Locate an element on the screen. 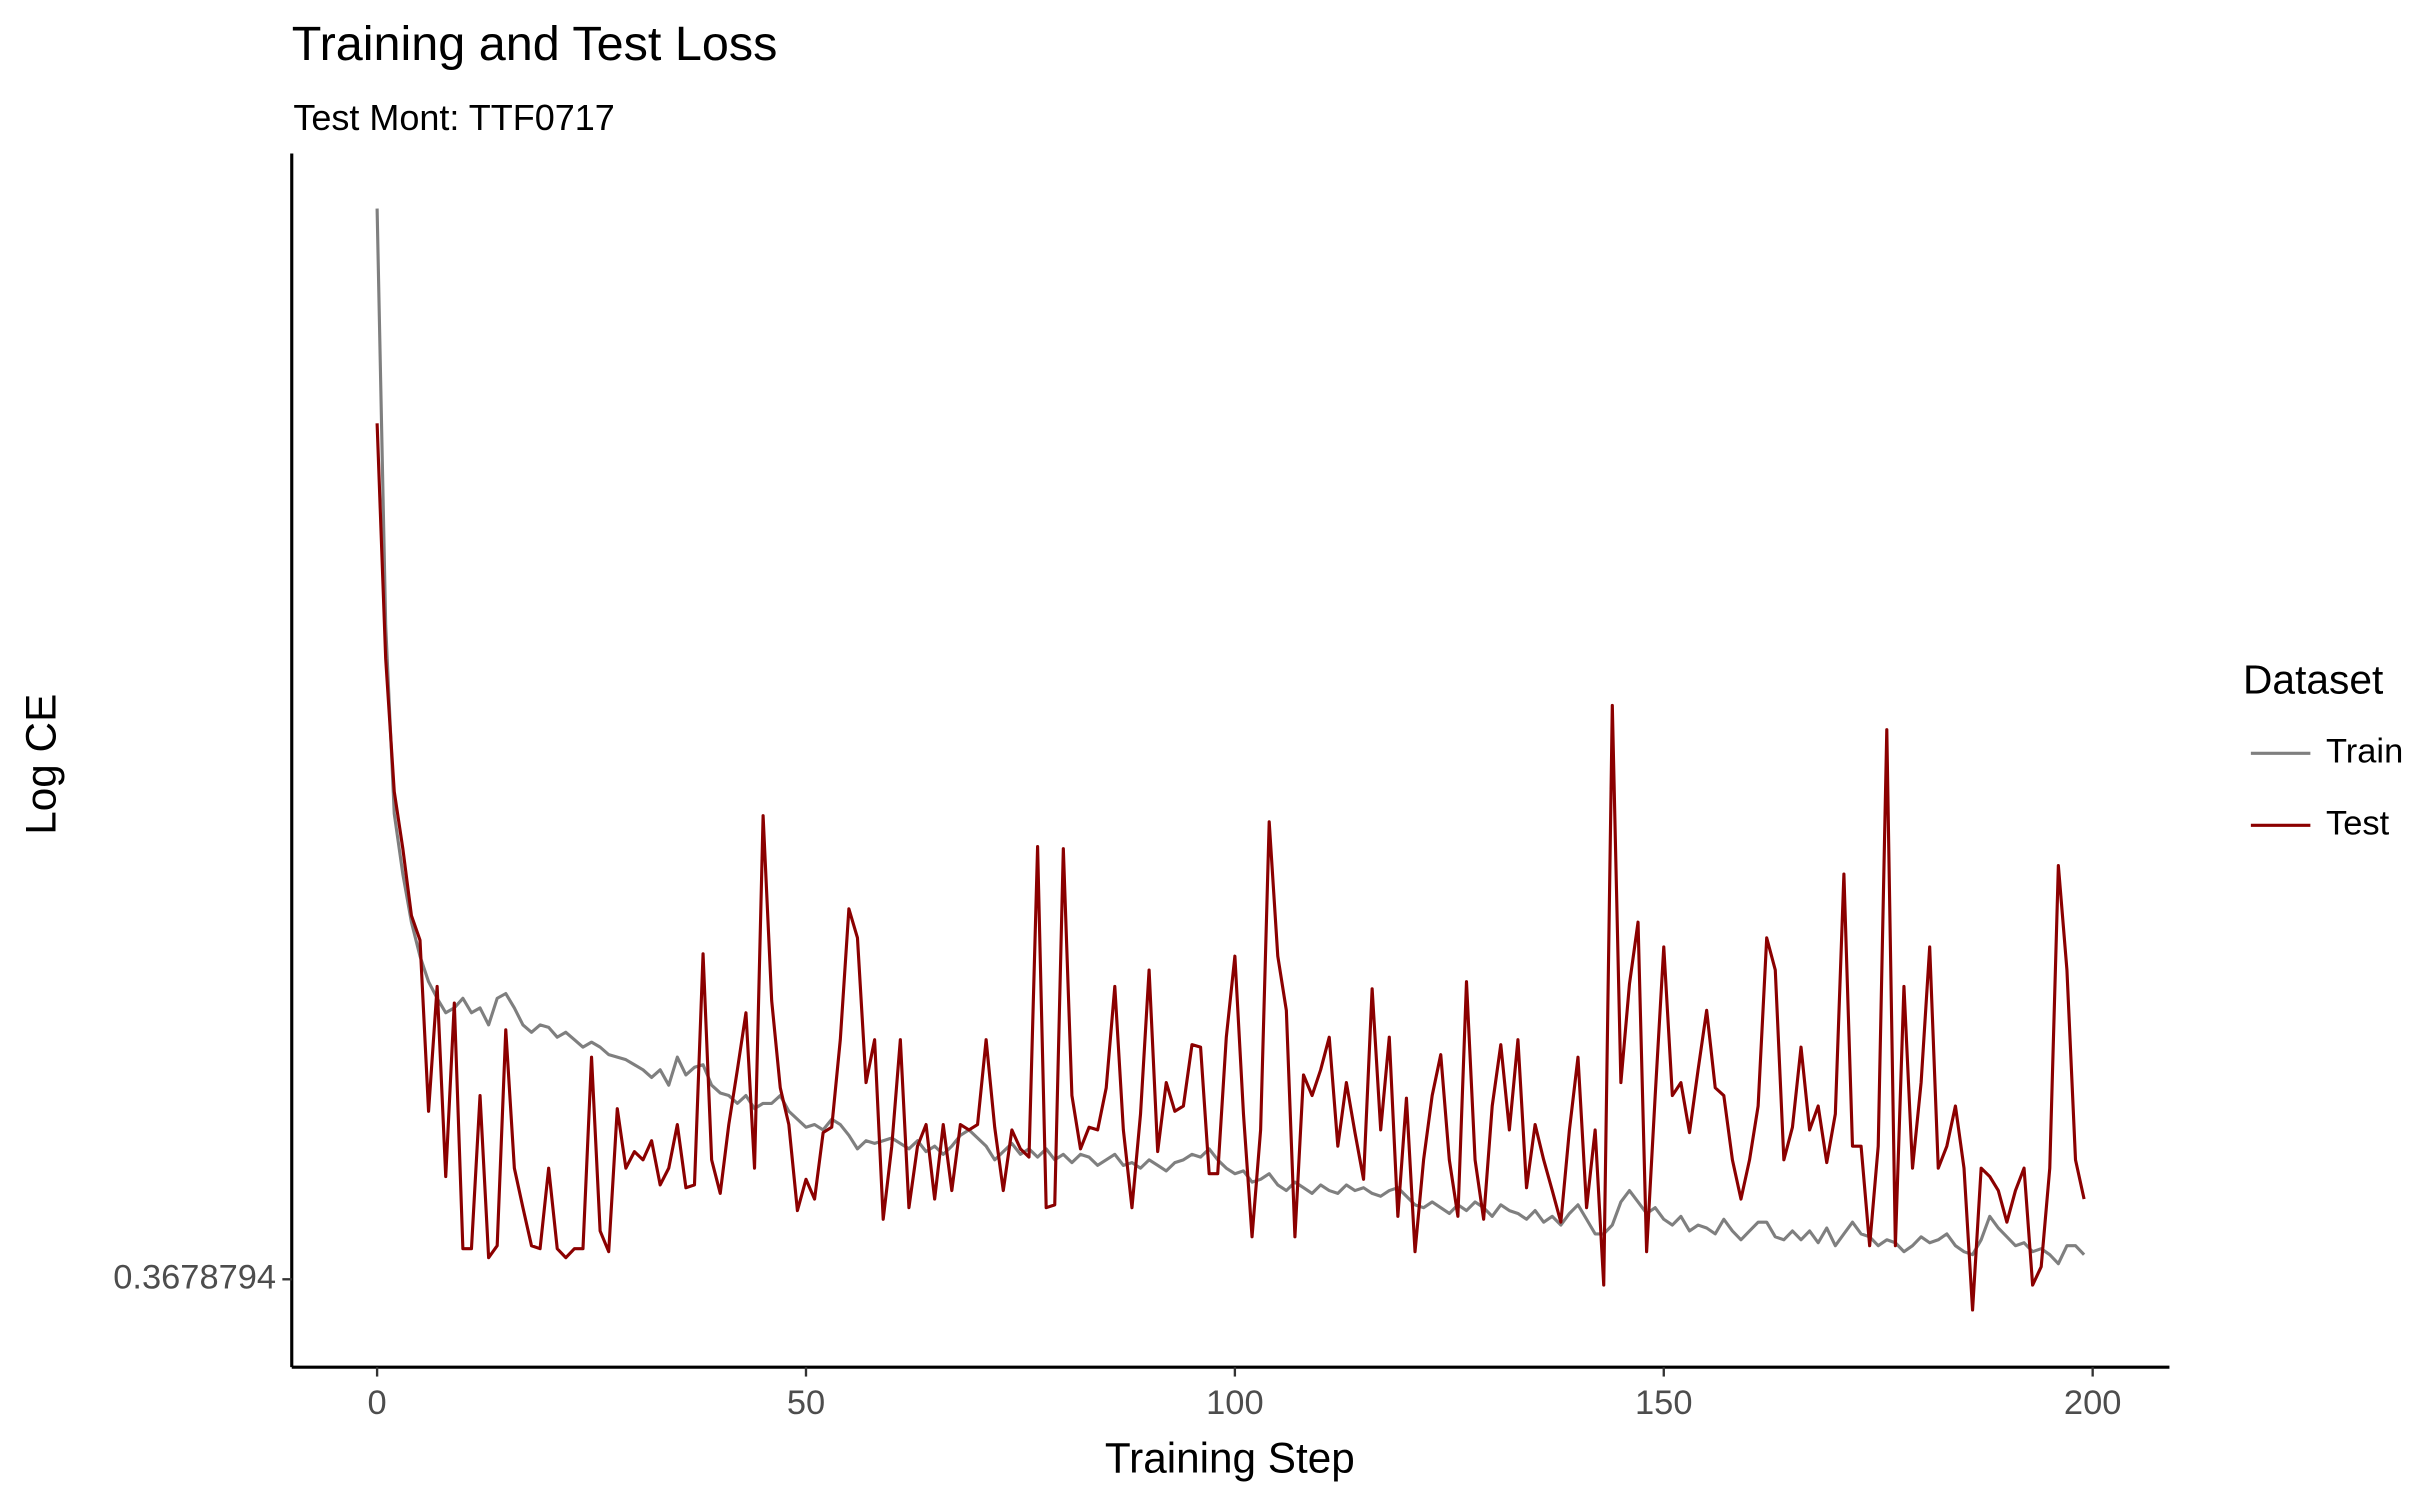  x-tick-label: 100 is located at coordinates (1234, 1403).